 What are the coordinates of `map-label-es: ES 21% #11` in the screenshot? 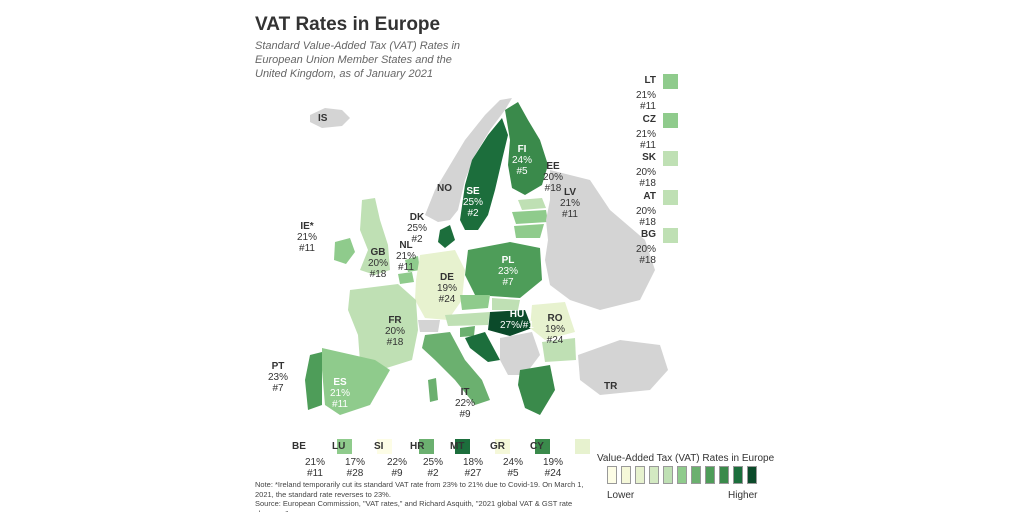 It's located at (340, 393).